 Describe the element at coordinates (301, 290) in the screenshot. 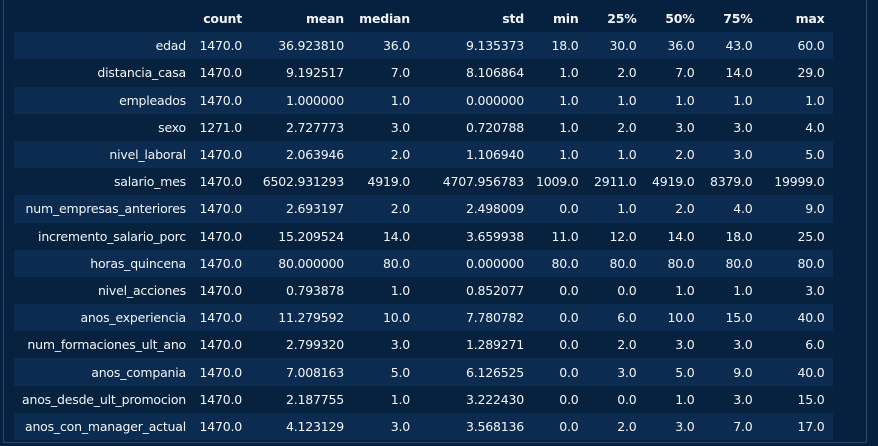

I see `table-cell: 0.793878` at that location.